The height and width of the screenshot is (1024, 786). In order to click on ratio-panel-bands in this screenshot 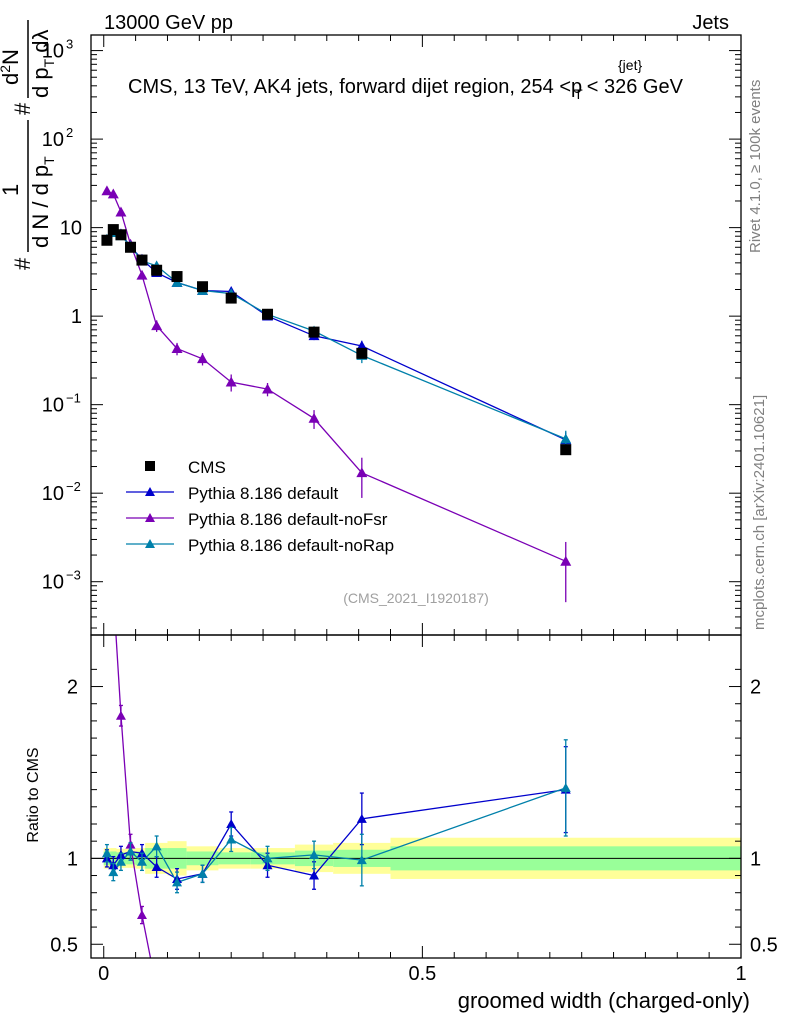, I will do `click(416, 858)`.